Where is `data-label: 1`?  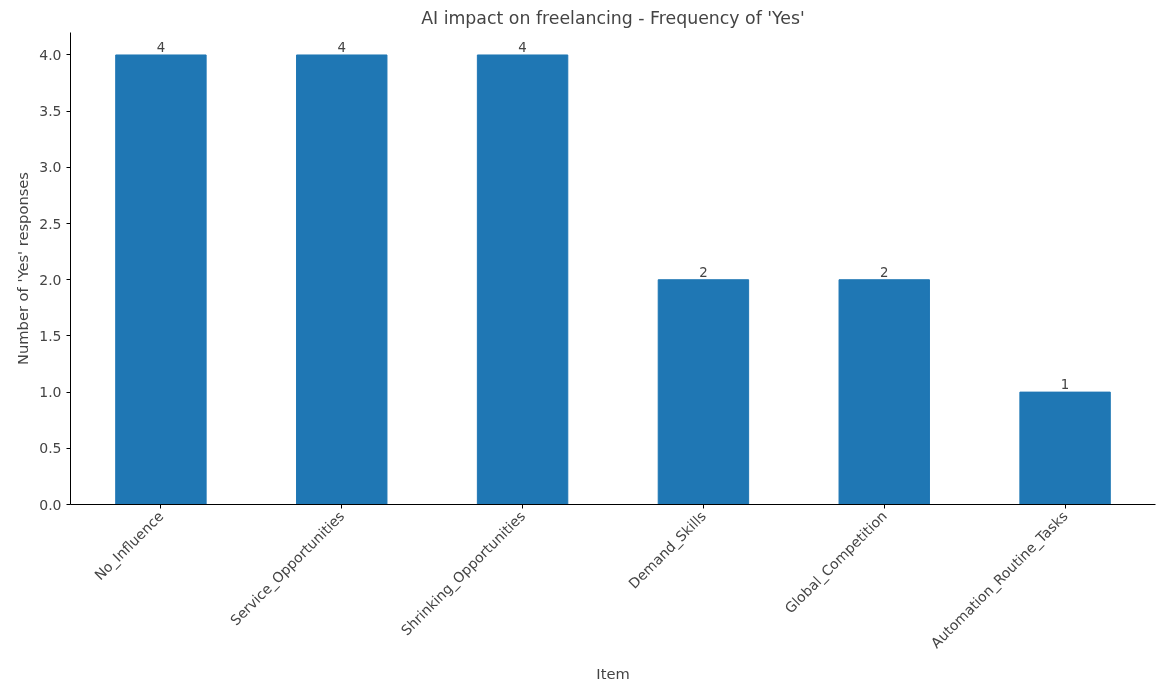
data-label: 1 is located at coordinates (1065, 385).